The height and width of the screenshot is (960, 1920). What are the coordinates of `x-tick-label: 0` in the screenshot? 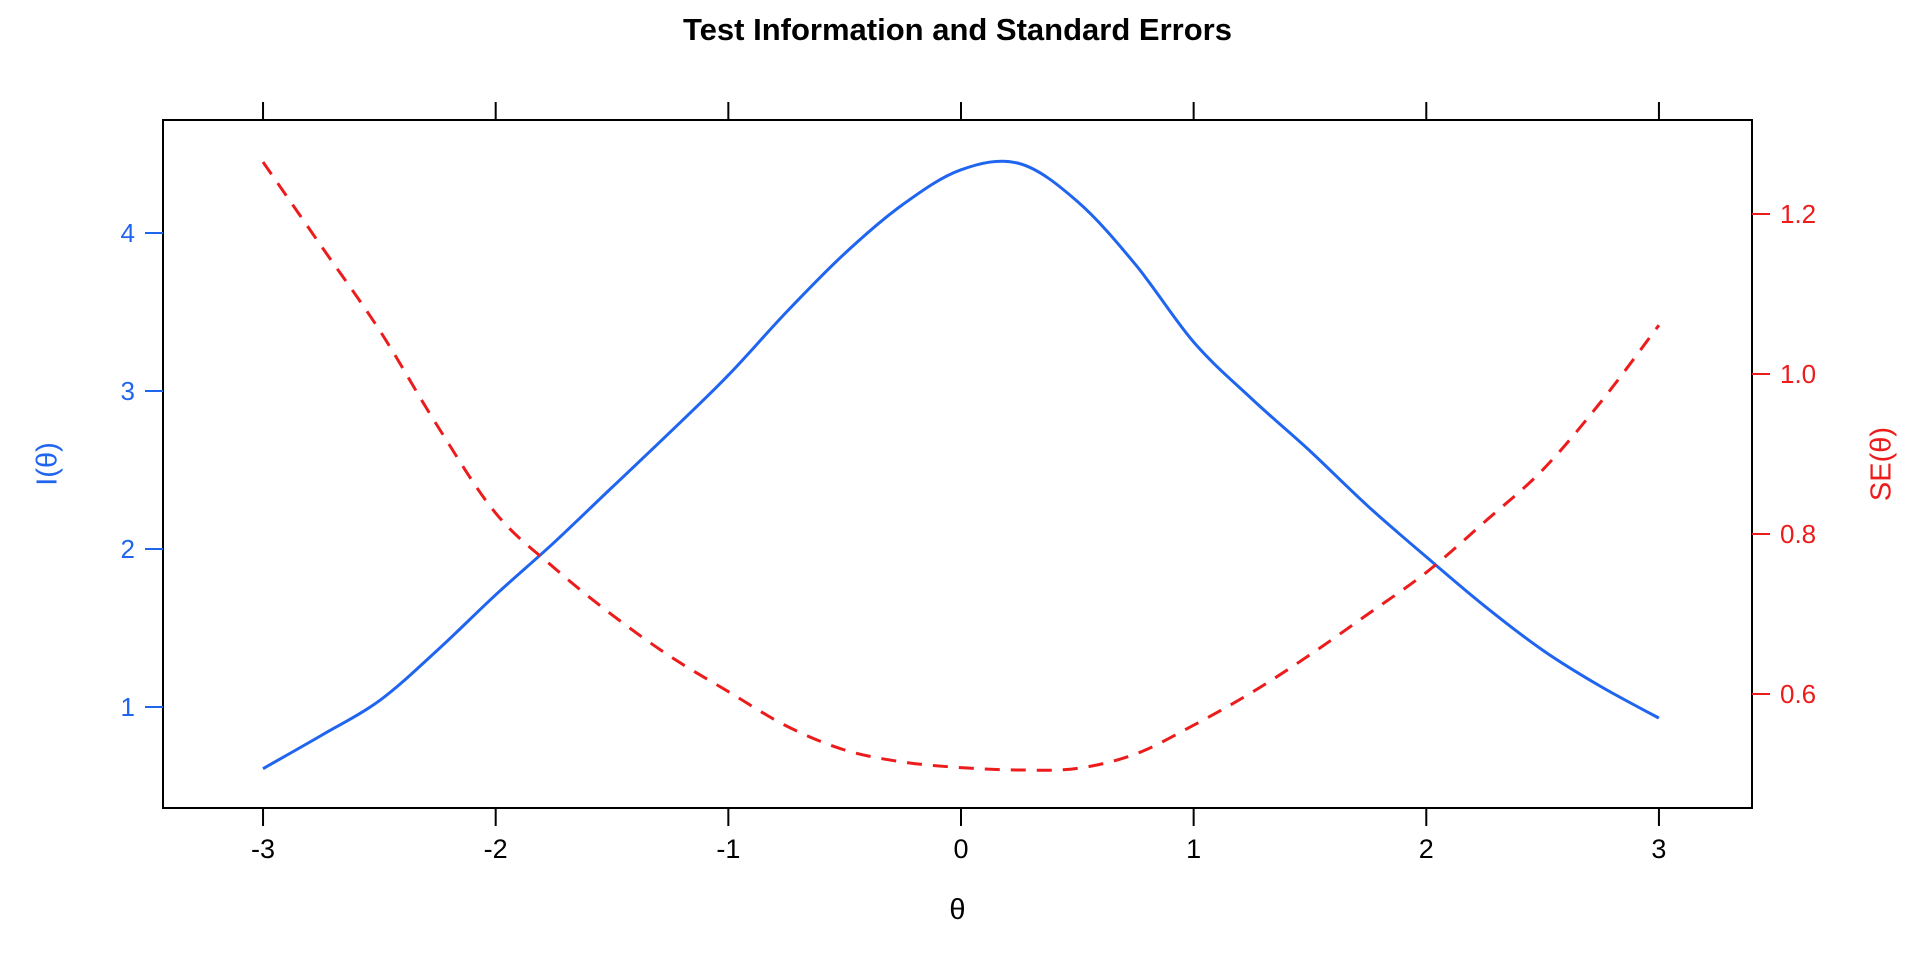 It's located at (960, 849).